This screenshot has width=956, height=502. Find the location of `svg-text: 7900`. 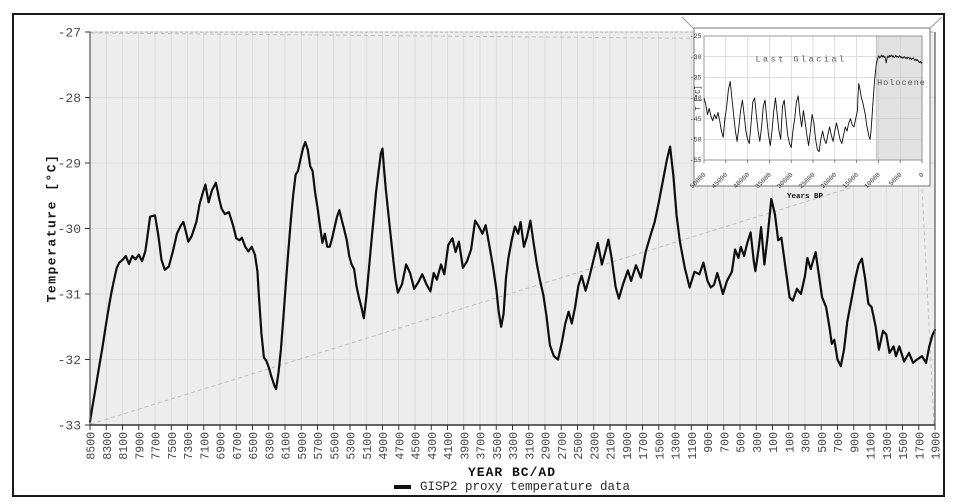

svg-text: 7900 is located at coordinates (140, 446).